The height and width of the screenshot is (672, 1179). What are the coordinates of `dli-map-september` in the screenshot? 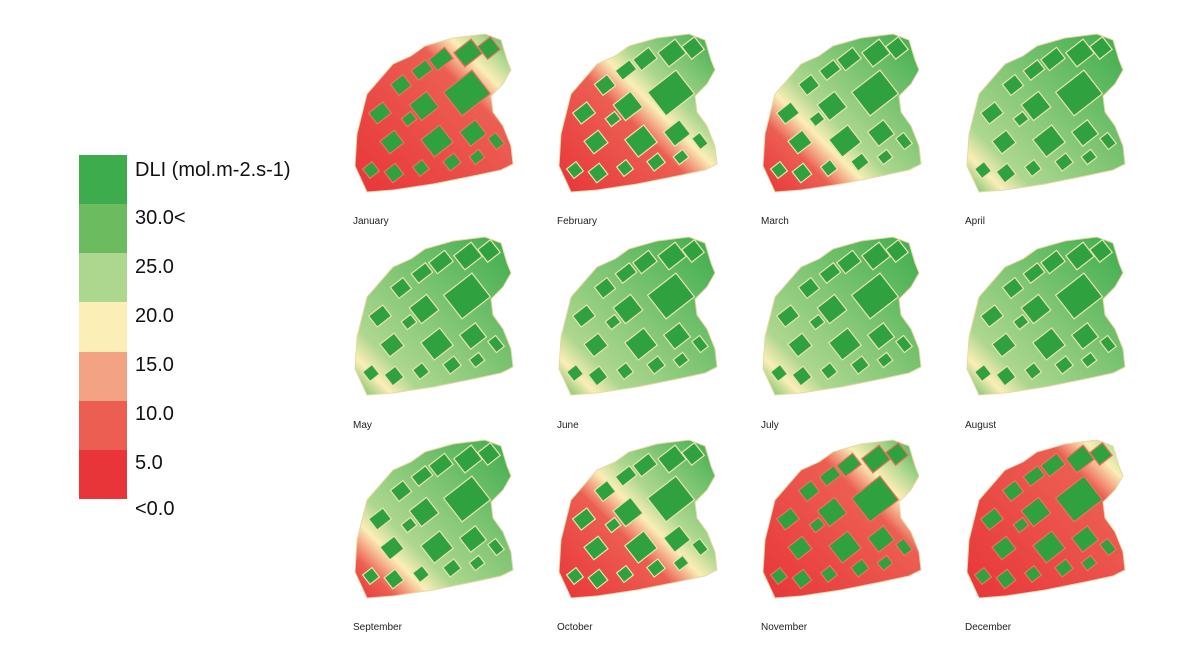 It's located at (451, 536).